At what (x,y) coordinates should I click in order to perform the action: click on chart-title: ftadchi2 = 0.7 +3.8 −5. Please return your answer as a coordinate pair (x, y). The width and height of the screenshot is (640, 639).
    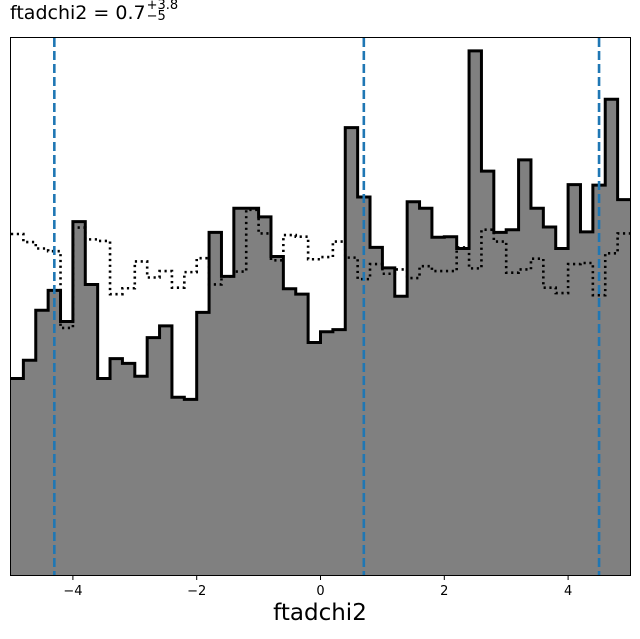
    Looking at the image, I should click on (94, 12).